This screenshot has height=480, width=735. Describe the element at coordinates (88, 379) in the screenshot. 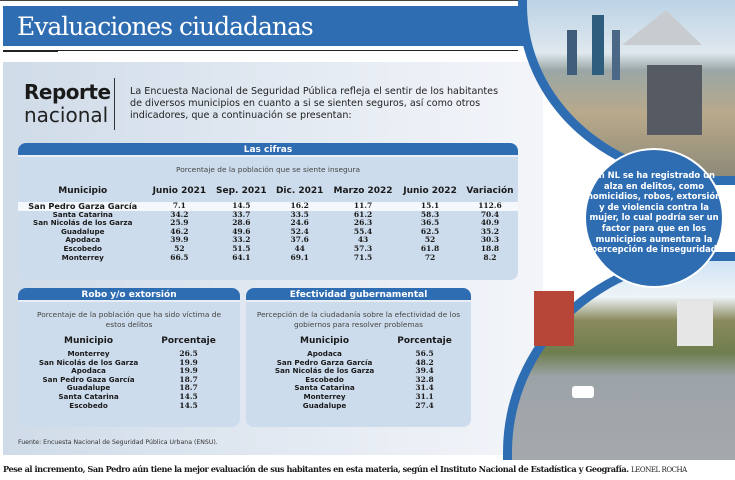

I see `municipio-cell: San Pedro Gaza García` at that location.